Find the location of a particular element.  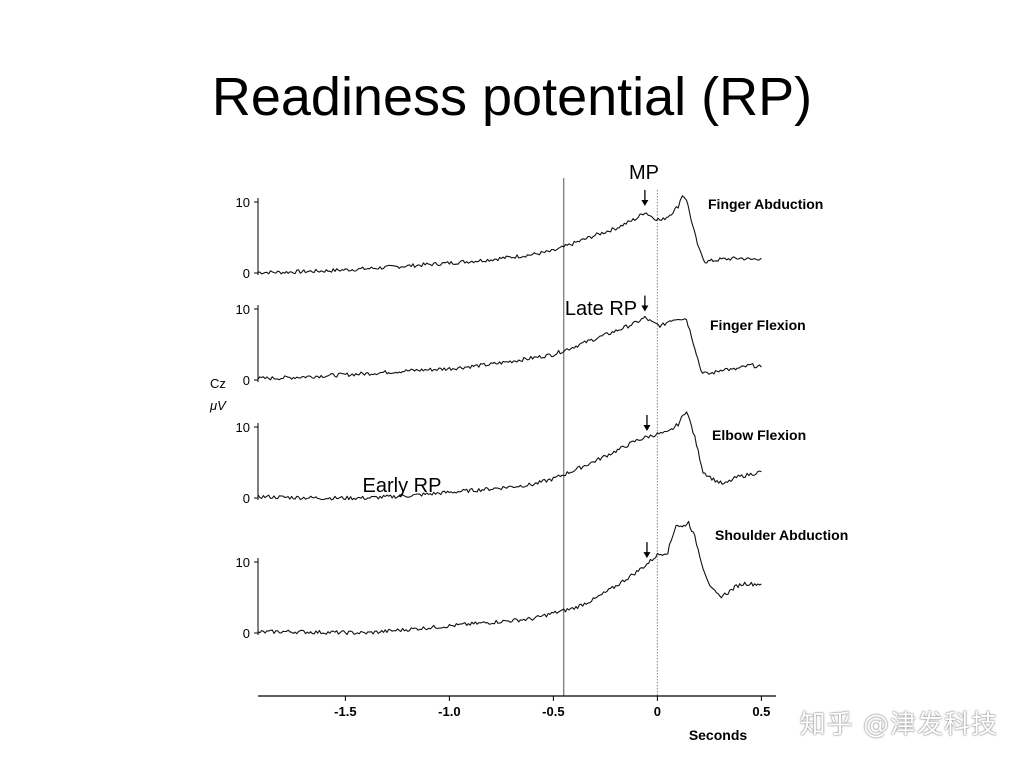

trace-label: Shoulder Abduction is located at coordinates (781, 535).